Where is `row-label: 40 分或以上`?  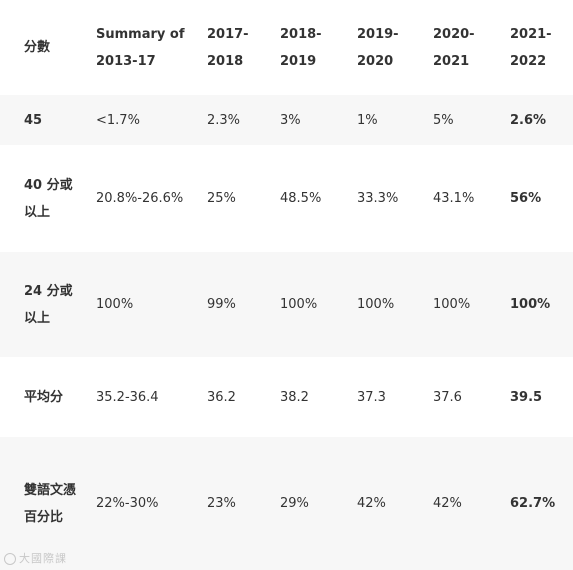
row-label: 40 分或以上 is located at coordinates (48, 198).